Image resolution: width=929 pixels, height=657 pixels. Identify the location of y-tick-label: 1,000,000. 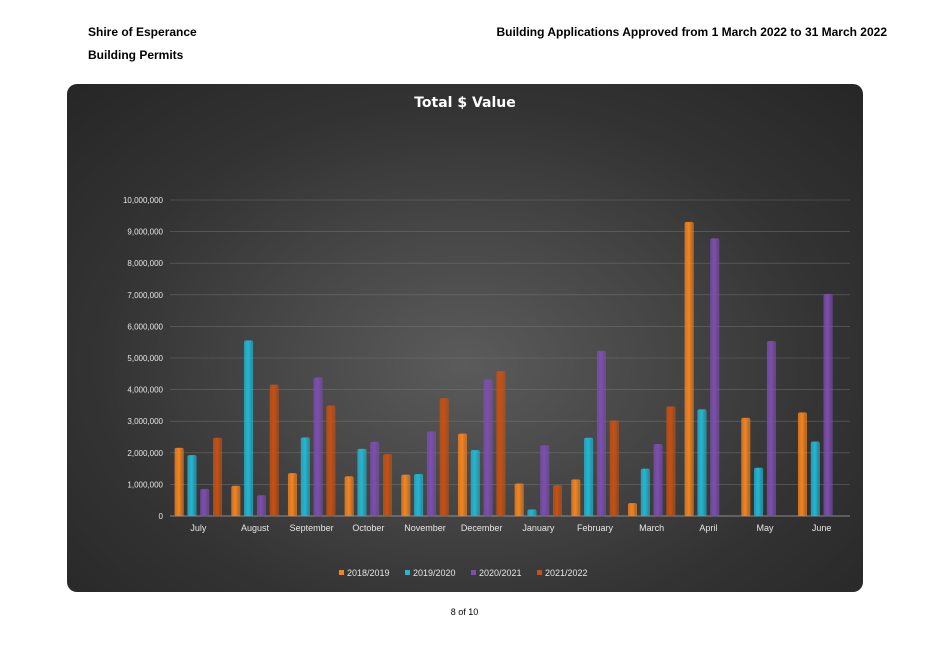
(145, 484).